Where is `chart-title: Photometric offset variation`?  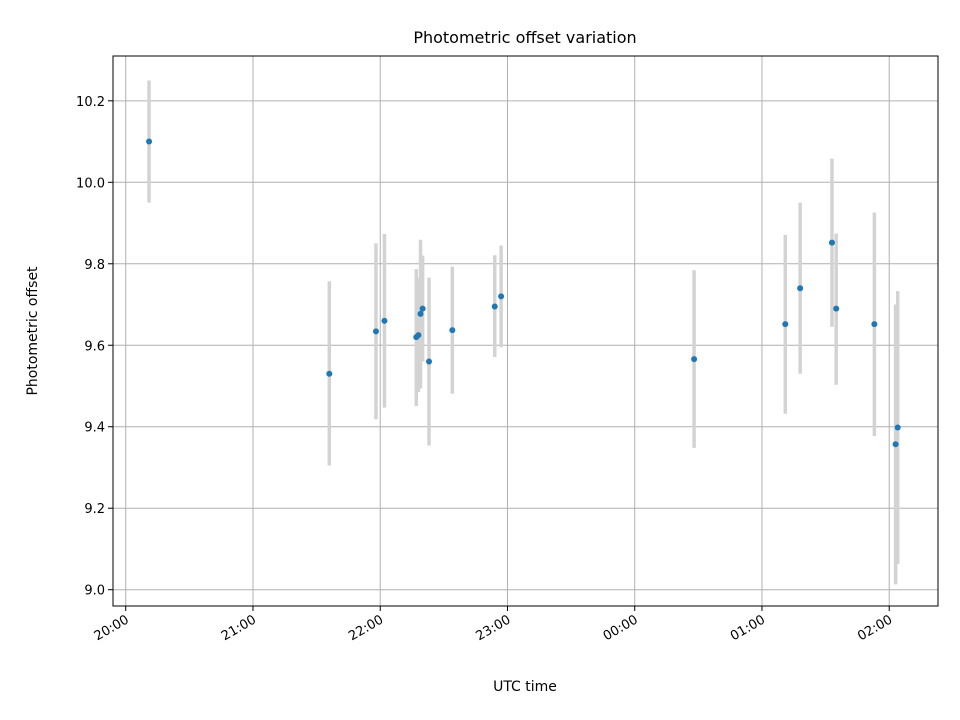 chart-title: Photometric offset variation is located at coordinates (524, 37).